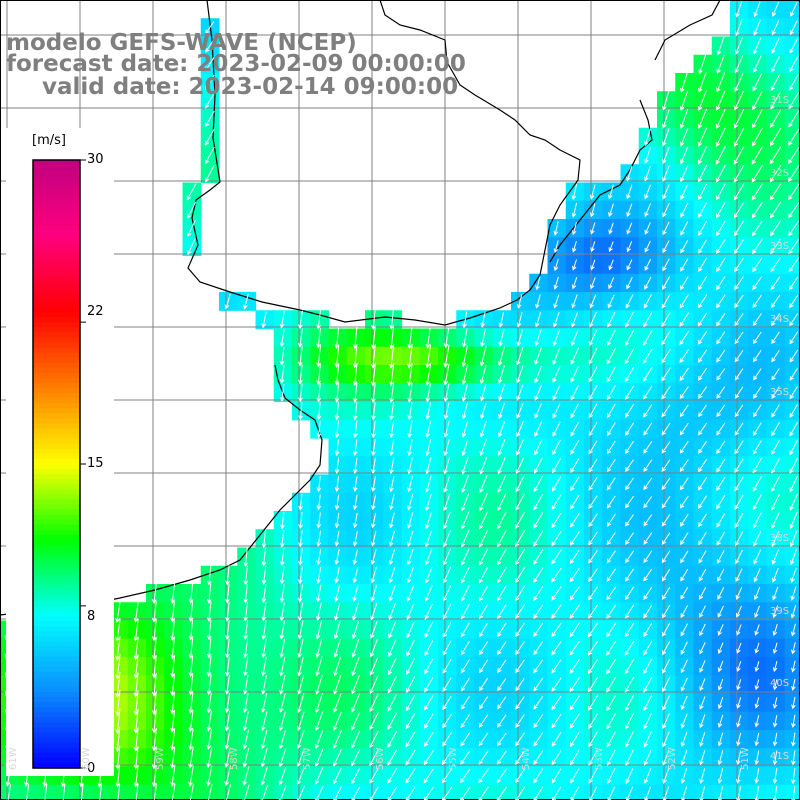 This screenshot has width=800, height=800. What do you see at coordinates (91, 616) in the screenshot?
I see `colorbar-tick-label: 8` at bounding box center [91, 616].